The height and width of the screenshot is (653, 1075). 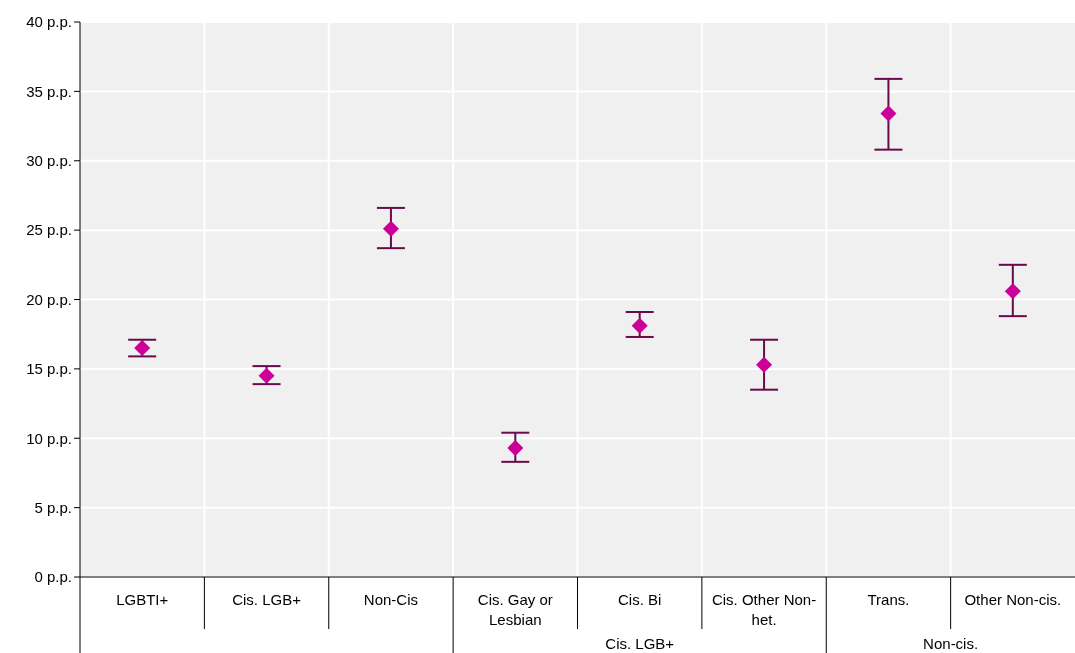 What do you see at coordinates (640, 599) in the screenshot?
I see `x-tick-label: Cis. Bi` at bounding box center [640, 599].